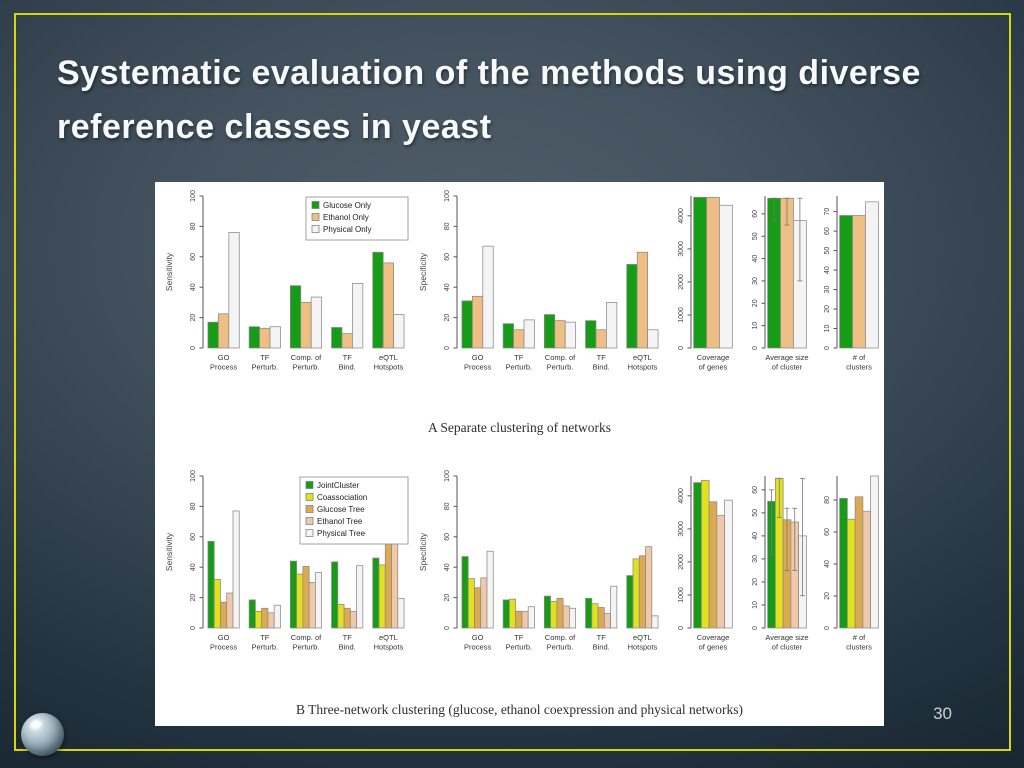 The width and height of the screenshot is (1024, 768). Describe the element at coordinates (713, 637) in the screenshot. I see `svg-text: Coverage` at that location.